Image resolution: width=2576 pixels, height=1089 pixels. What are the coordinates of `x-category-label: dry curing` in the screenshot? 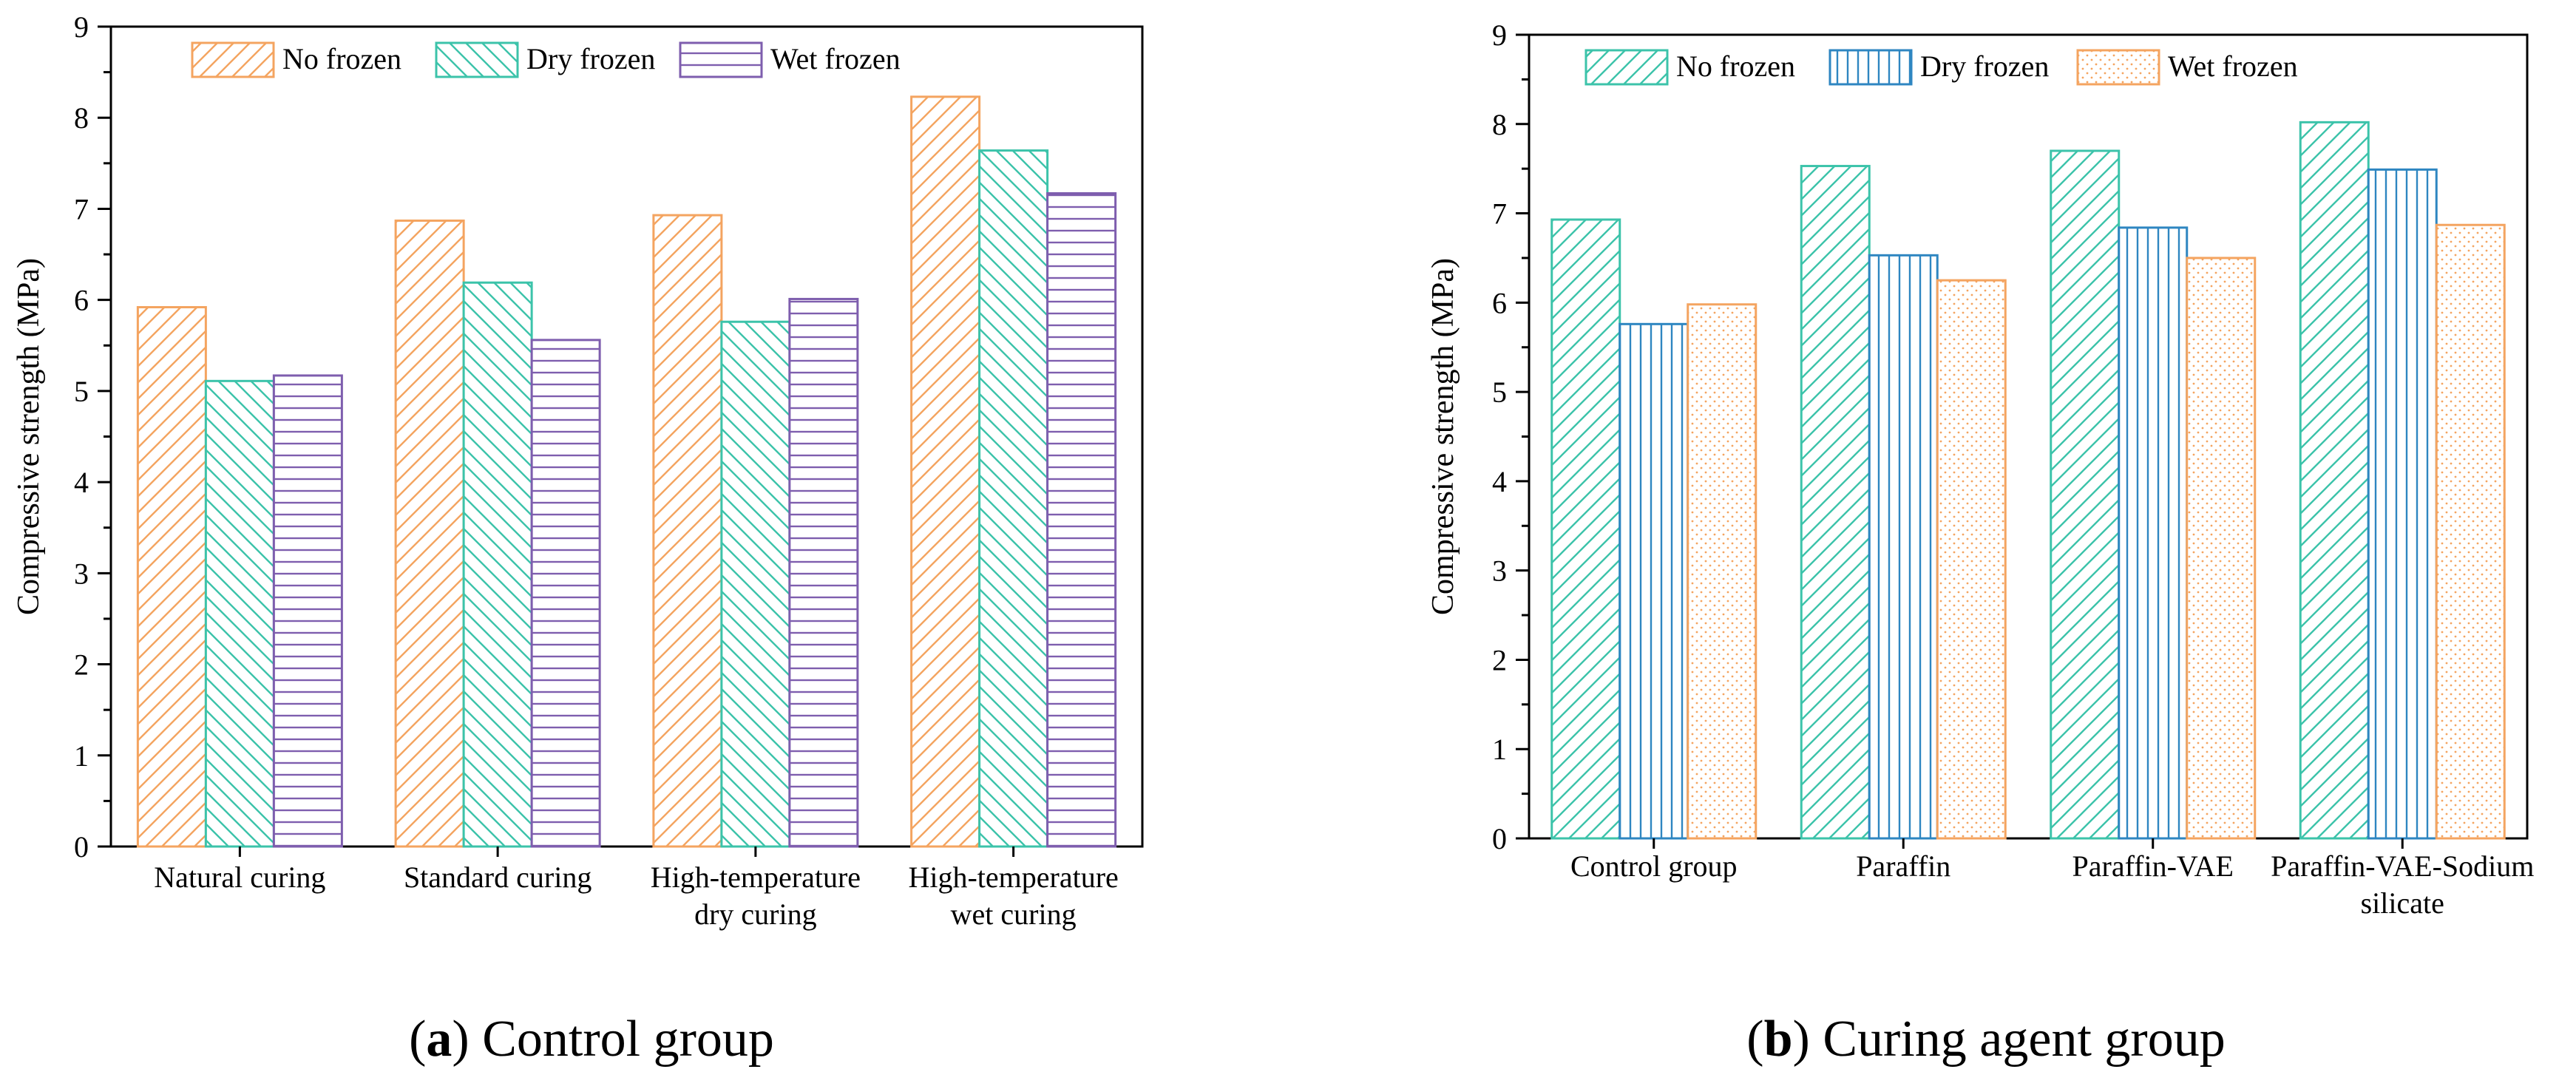 It's located at (755, 914).